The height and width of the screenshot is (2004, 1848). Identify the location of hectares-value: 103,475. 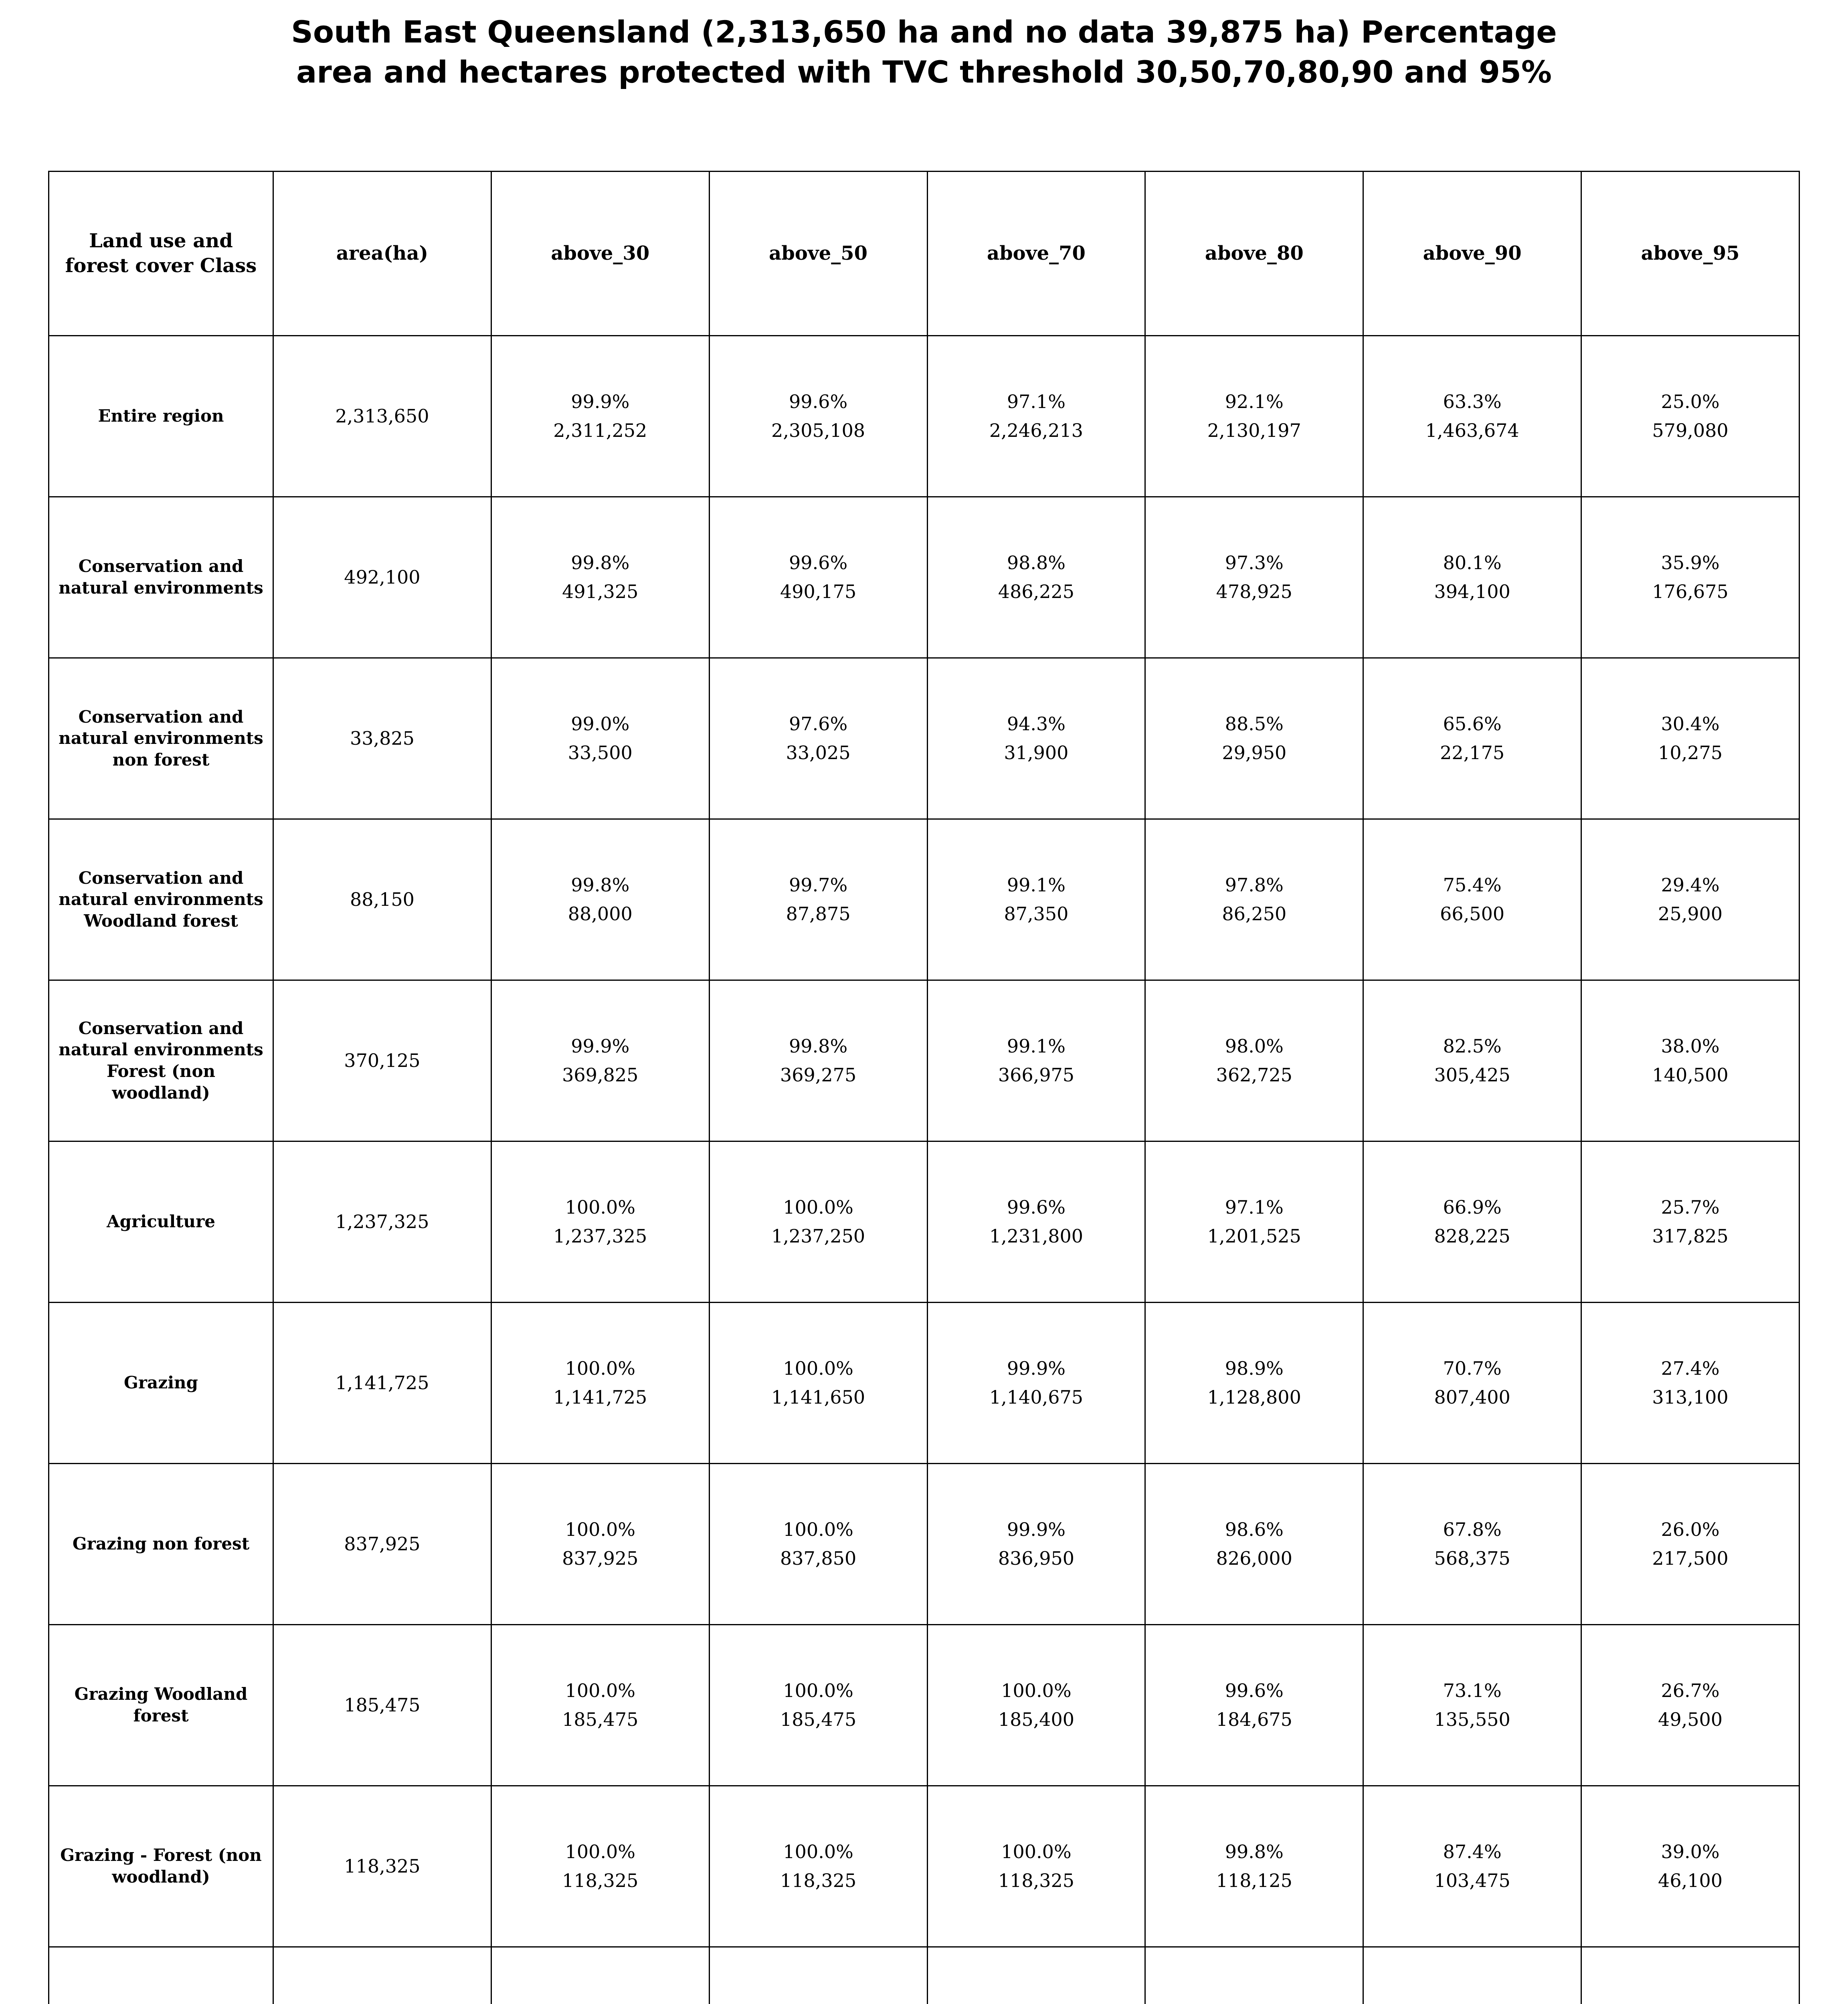
(1472, 1881).